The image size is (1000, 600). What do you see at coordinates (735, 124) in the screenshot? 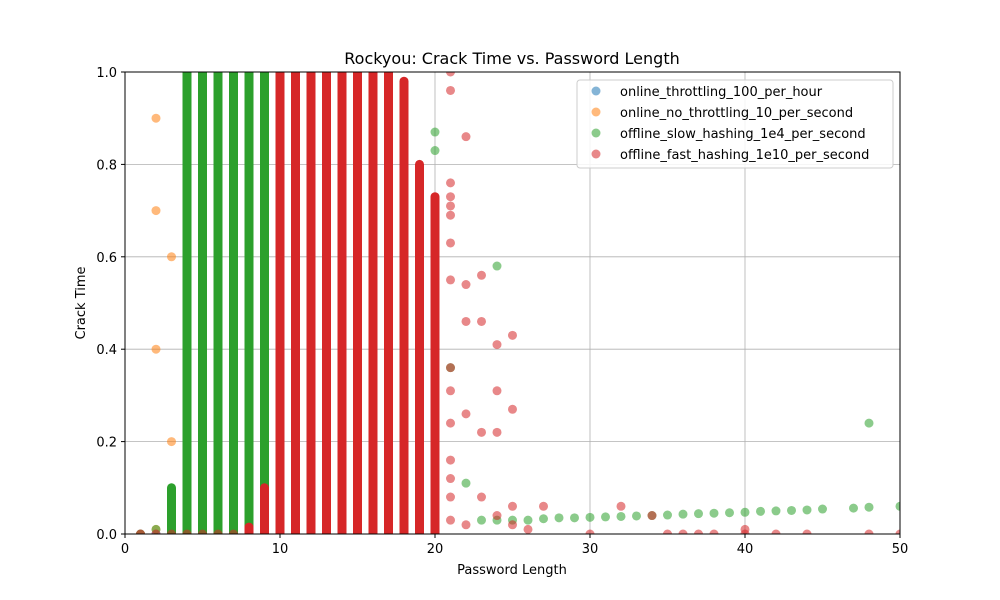
I see `legend-box` at bounding box center [735, 124].